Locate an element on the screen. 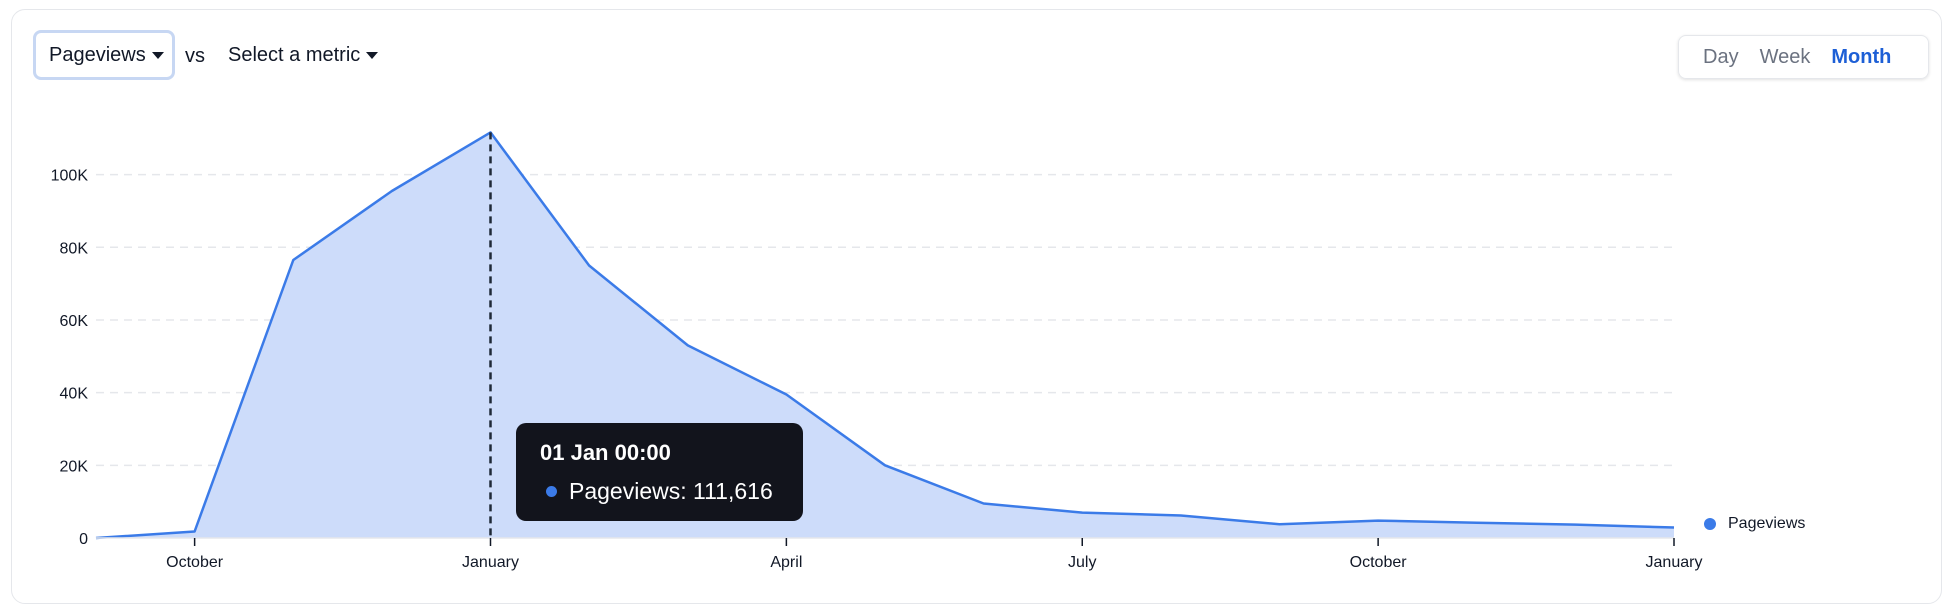  chart-legend: Pageviews is located at coordinates (1754, 524).